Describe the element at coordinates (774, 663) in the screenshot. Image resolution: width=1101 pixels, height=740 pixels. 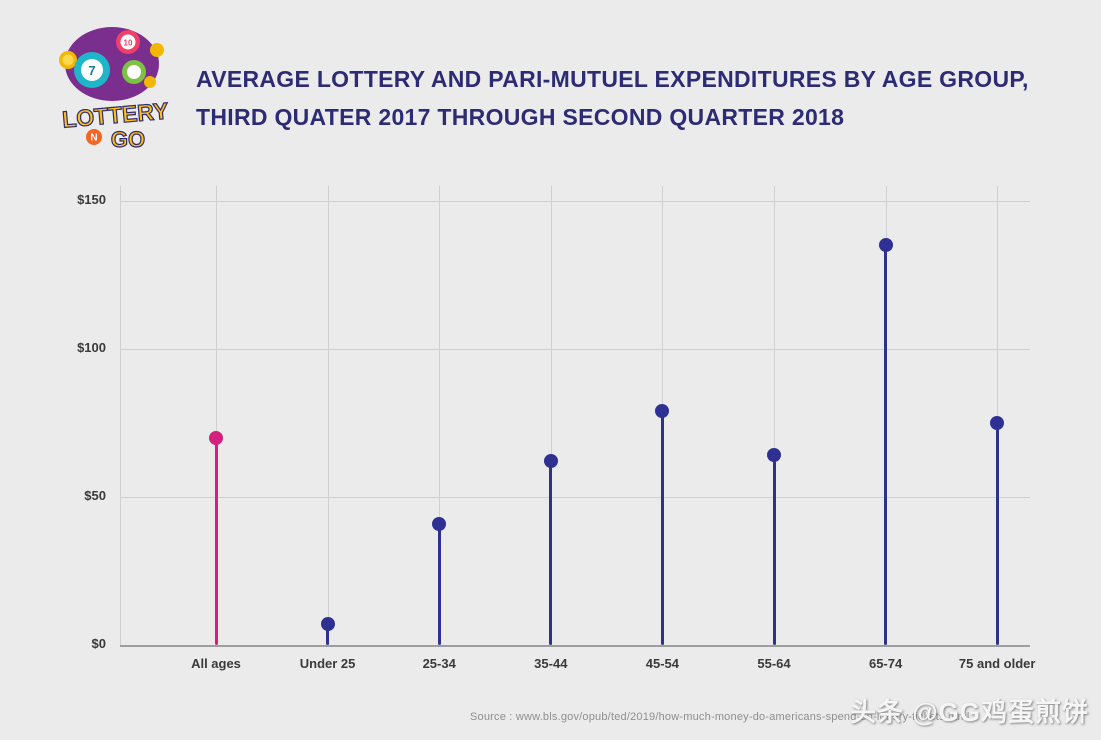
I see `x-tick-label: 55-64` at that location.